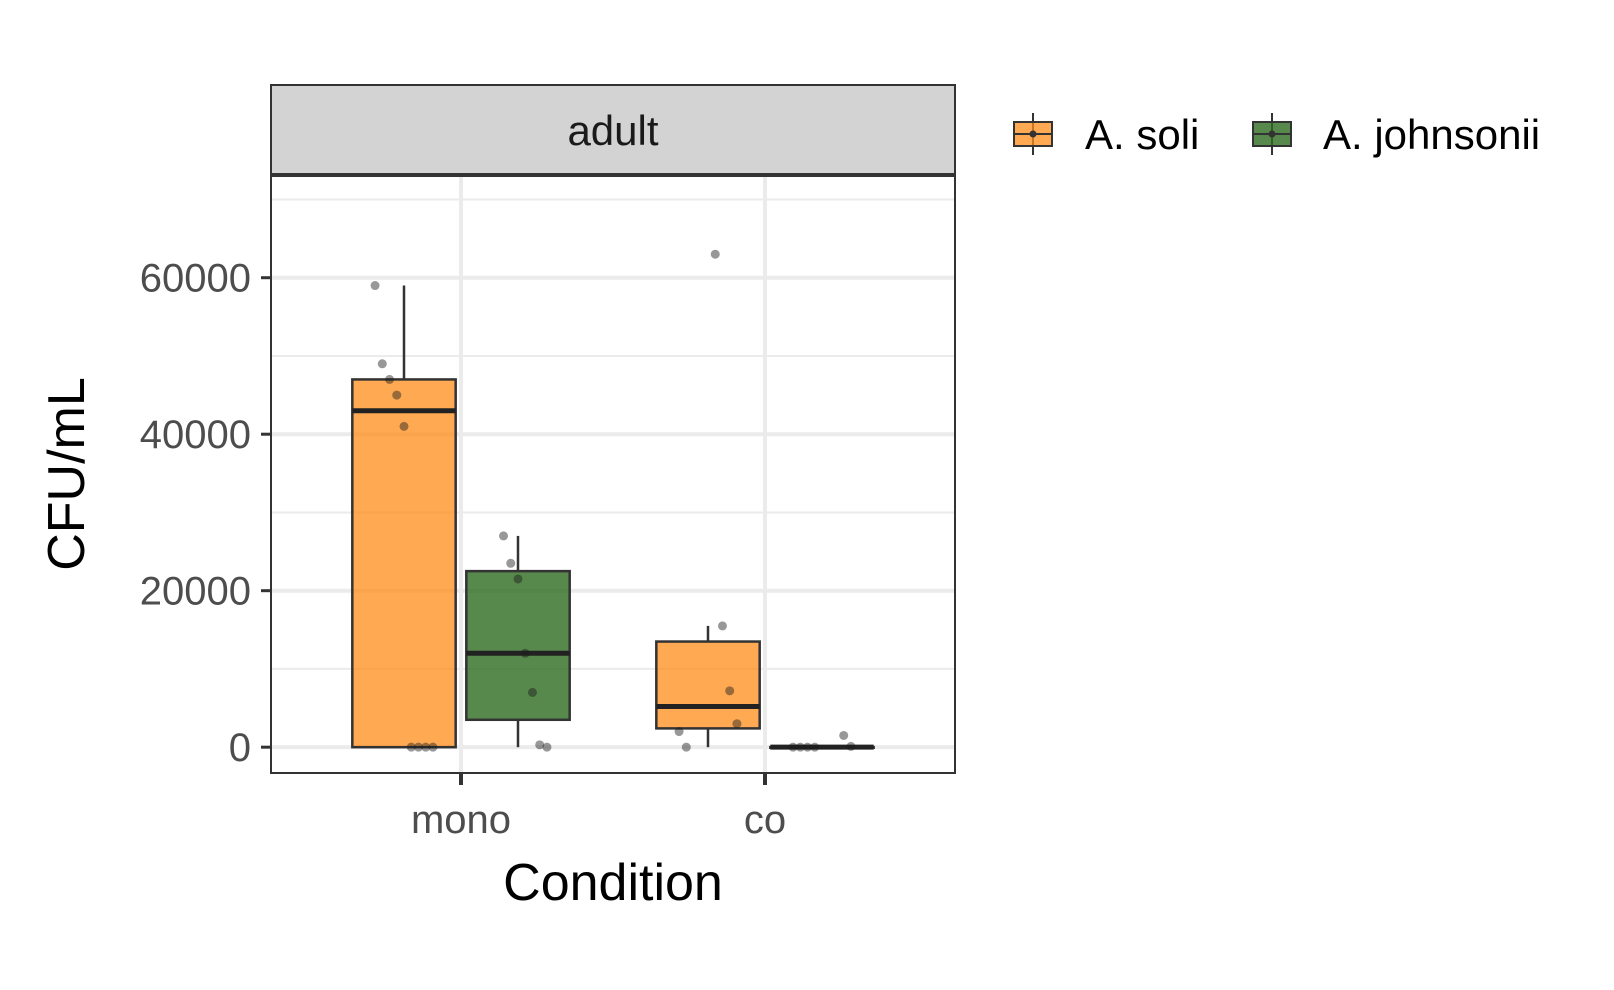 This screenshot has height=990, width=1614. Describe the element at coordinates (195, 435) in the screenshot. I see `y-tick-label: 40000` at that location.